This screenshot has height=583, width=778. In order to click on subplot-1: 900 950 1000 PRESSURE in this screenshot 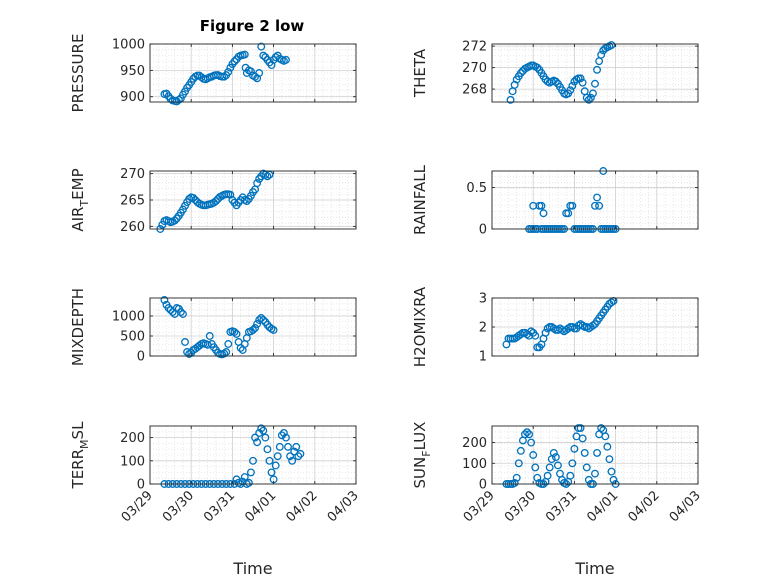, I will do `click(213, 73)`.